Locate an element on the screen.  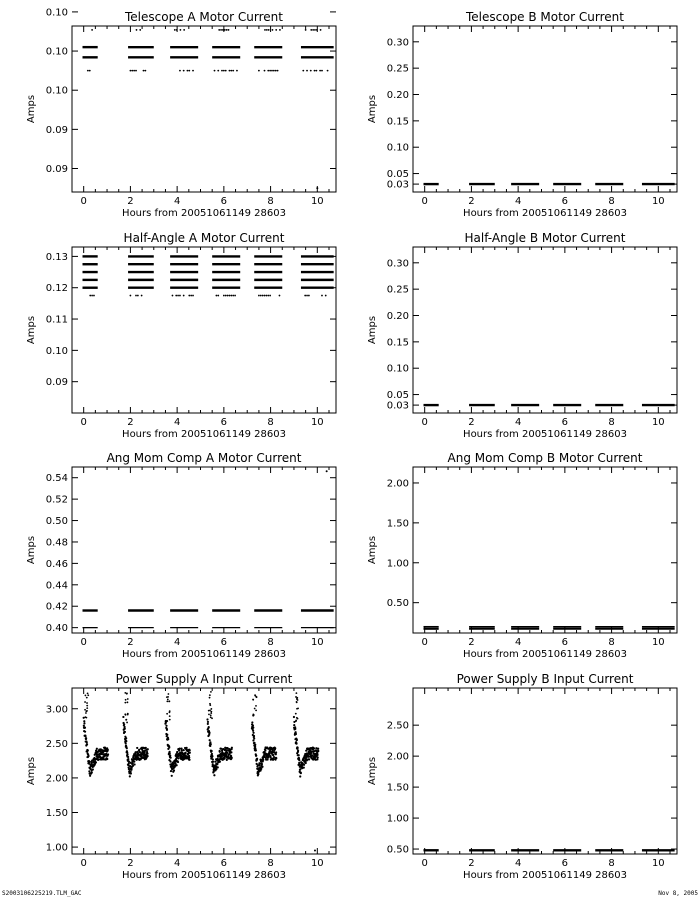
chart-title: Ang Mom Comp A Motor Current is located at coordinates (204, 458).